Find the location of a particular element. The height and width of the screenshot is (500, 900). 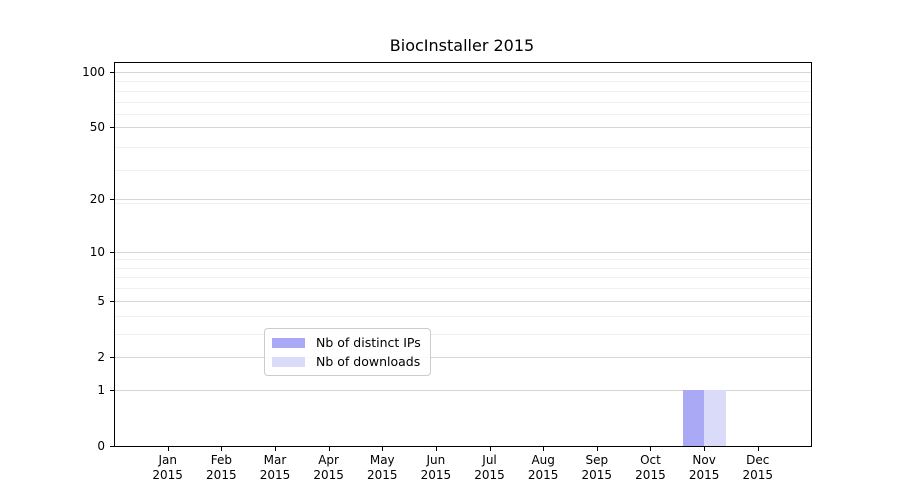

x-tick-label: Nov 2015 is located at coordinates (704, 468).